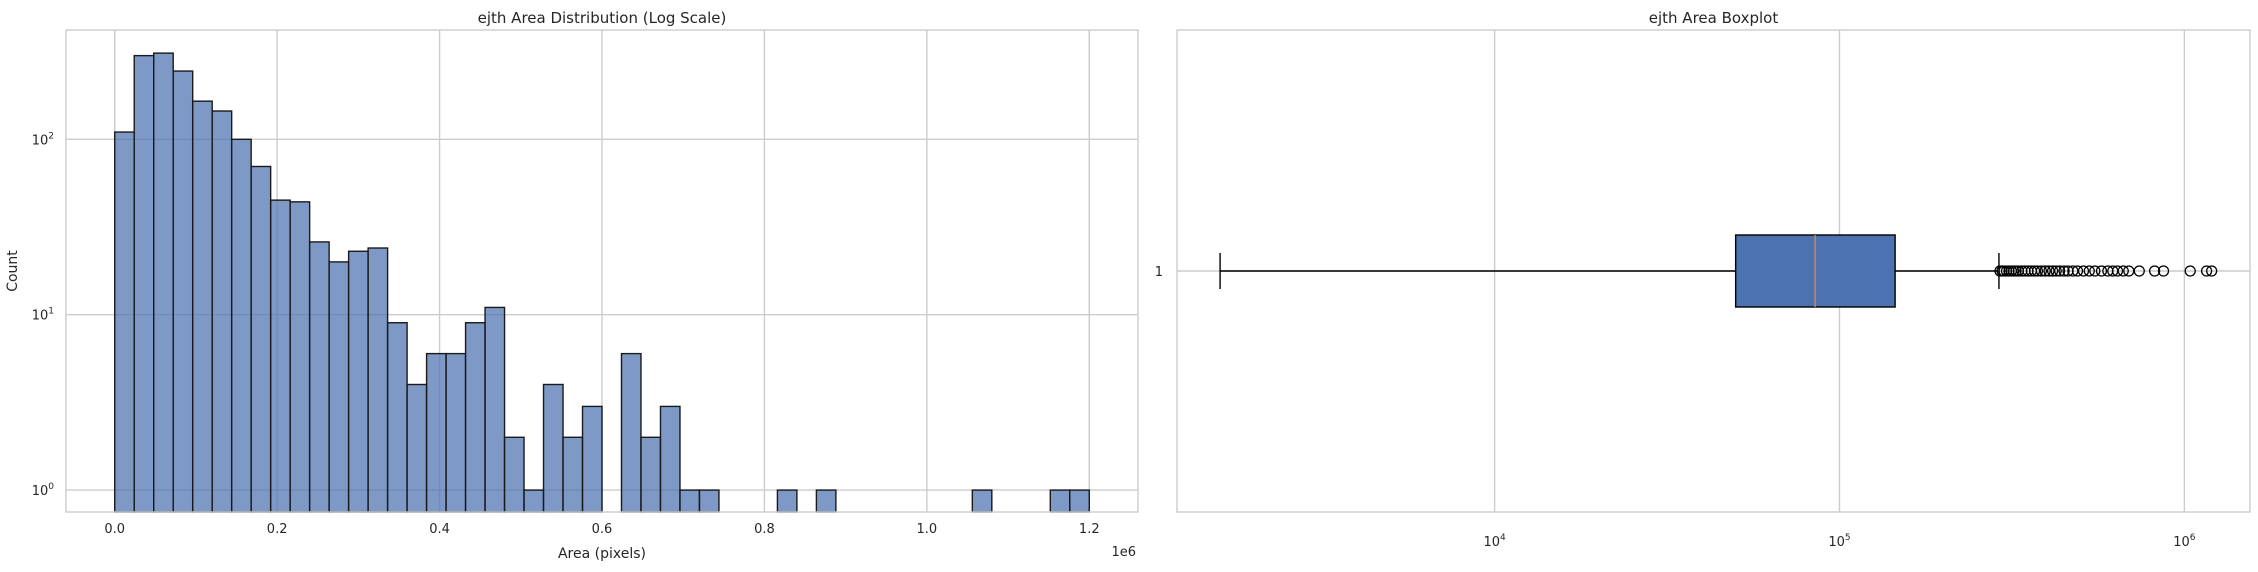 The height and width of the screenshot is (572, 2258). I want to click on histogram-x-tick-label: 1.2, so click(1089, 529).